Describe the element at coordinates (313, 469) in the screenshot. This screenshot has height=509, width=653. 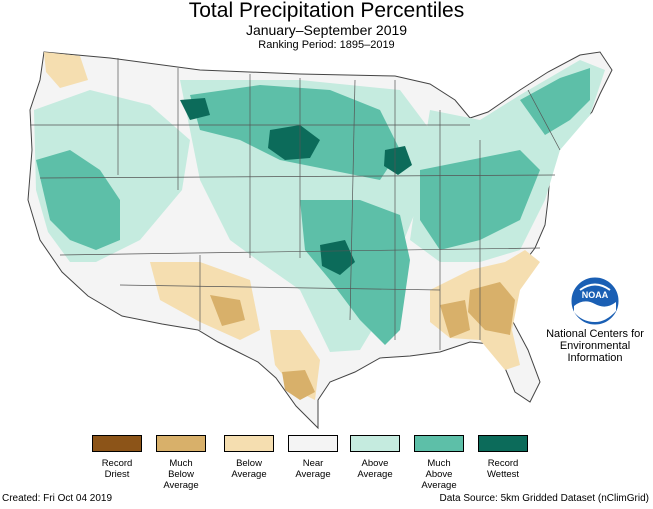
I see `legend-label: Near Average` at that location.